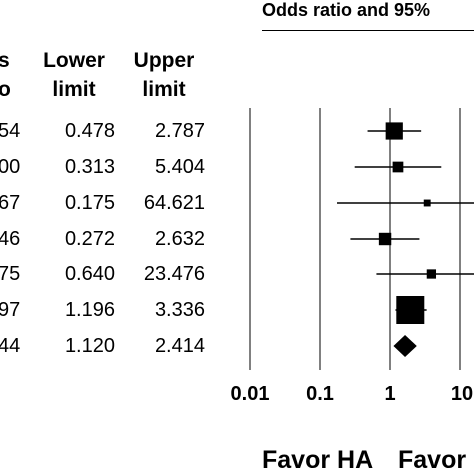 This screenshot has width=474, height=474. Describe the element at coordinates (10, 239) in the screenshot. I see `ratio-cell: 46` at that location.